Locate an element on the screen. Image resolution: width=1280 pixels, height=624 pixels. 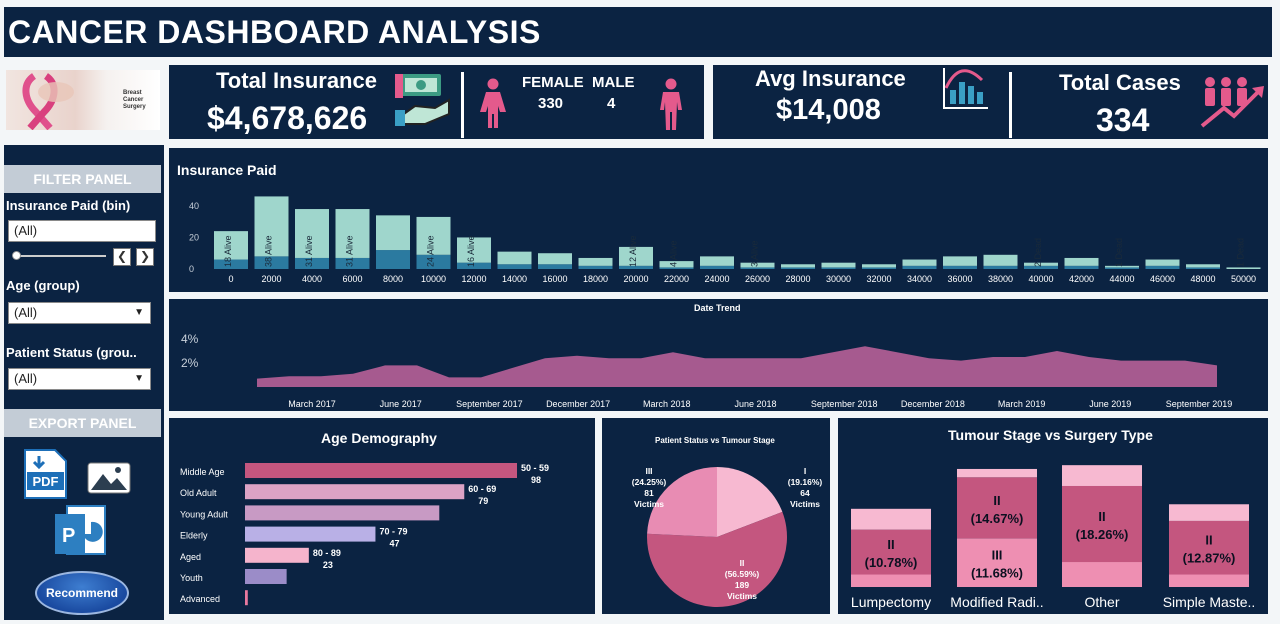
export-pdf-button: PDF is located at coordinates (45, 474).